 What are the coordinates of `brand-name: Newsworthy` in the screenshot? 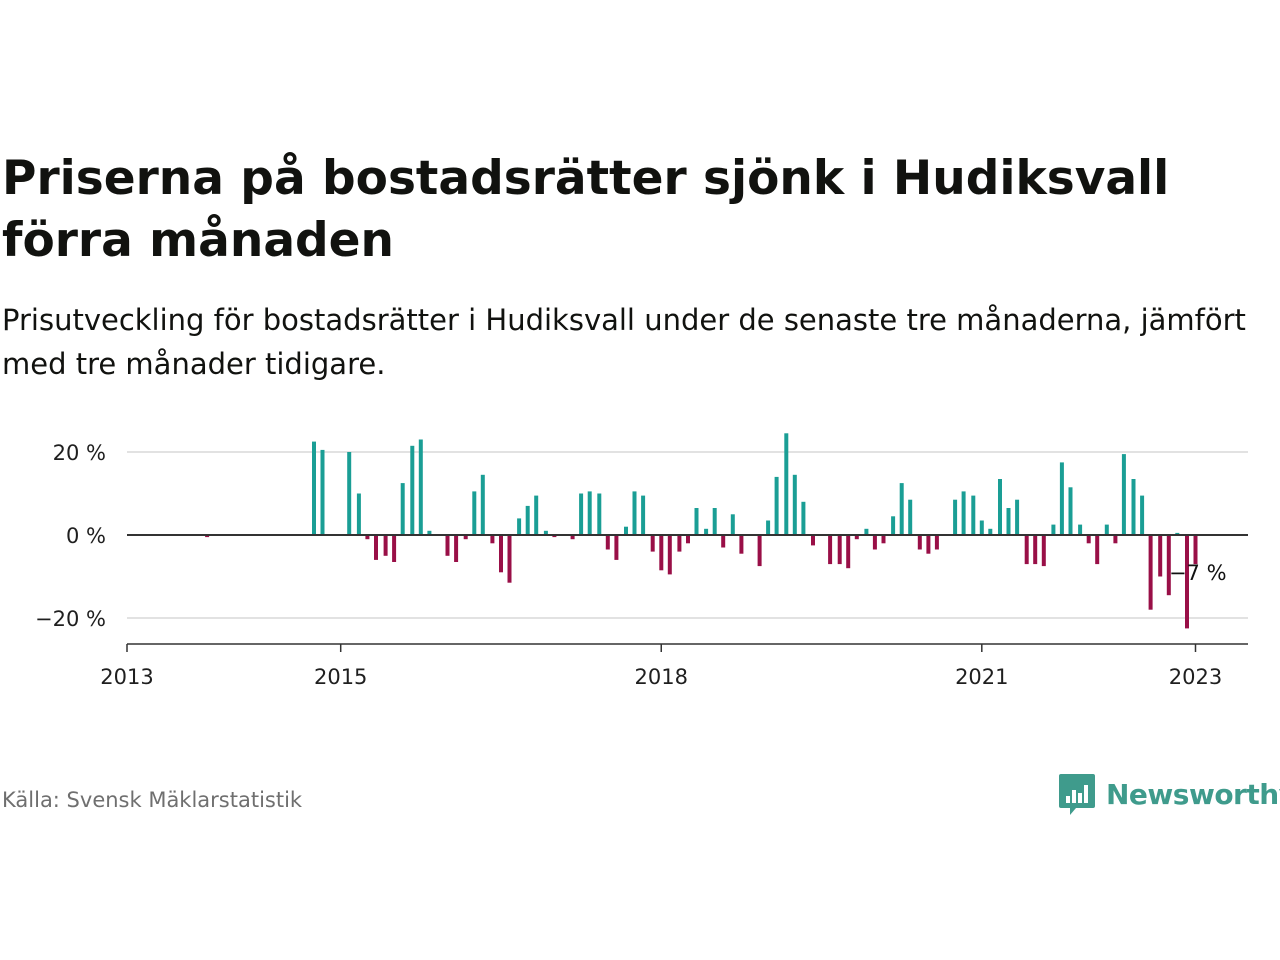 It's located at (1193, 794).